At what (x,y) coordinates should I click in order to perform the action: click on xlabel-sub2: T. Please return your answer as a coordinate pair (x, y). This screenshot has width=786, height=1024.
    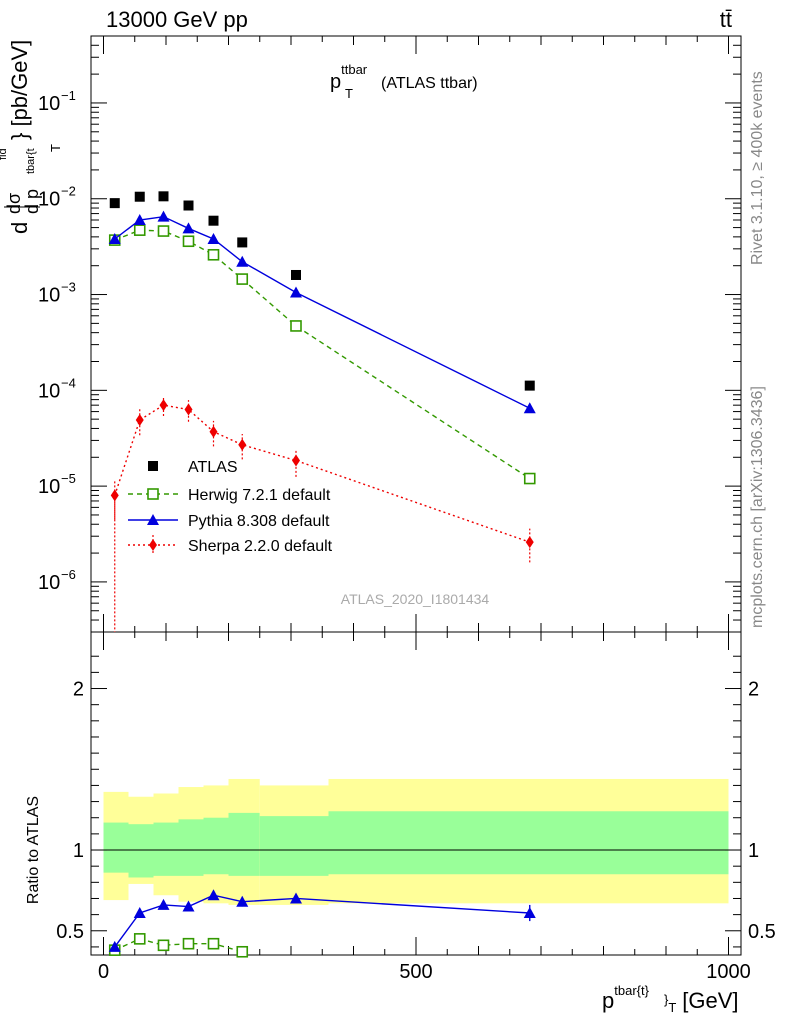
    Looking at the image, I should click on (672, 1007).